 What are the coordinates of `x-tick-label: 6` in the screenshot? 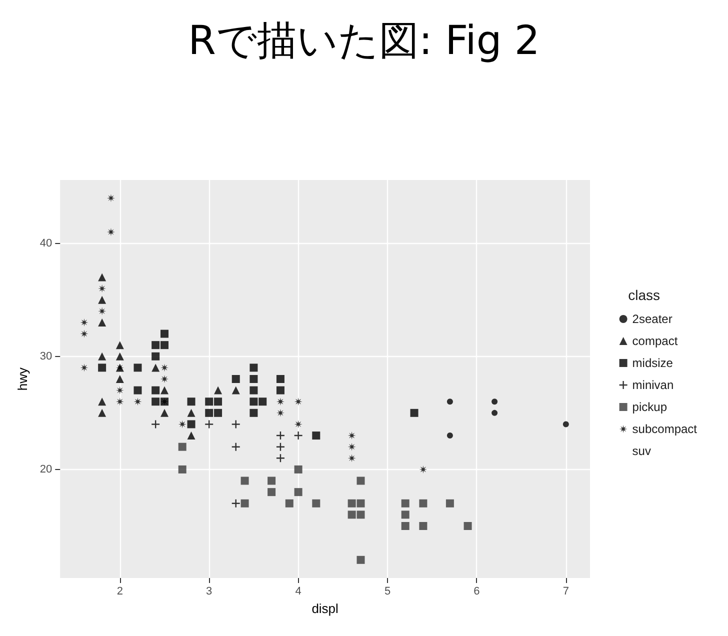 It's located at (477, 592).